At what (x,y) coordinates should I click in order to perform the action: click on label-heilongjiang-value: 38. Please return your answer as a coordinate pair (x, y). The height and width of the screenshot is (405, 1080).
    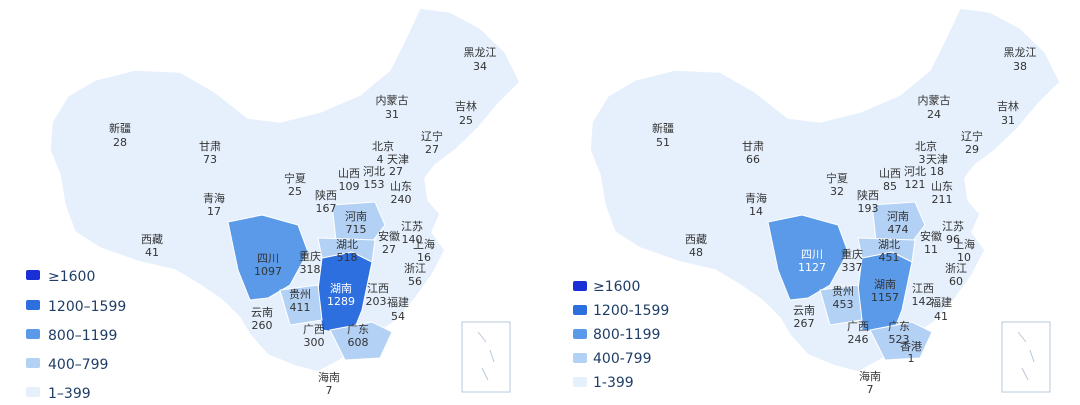
    Looking at the image, I should click on (1020, 66).